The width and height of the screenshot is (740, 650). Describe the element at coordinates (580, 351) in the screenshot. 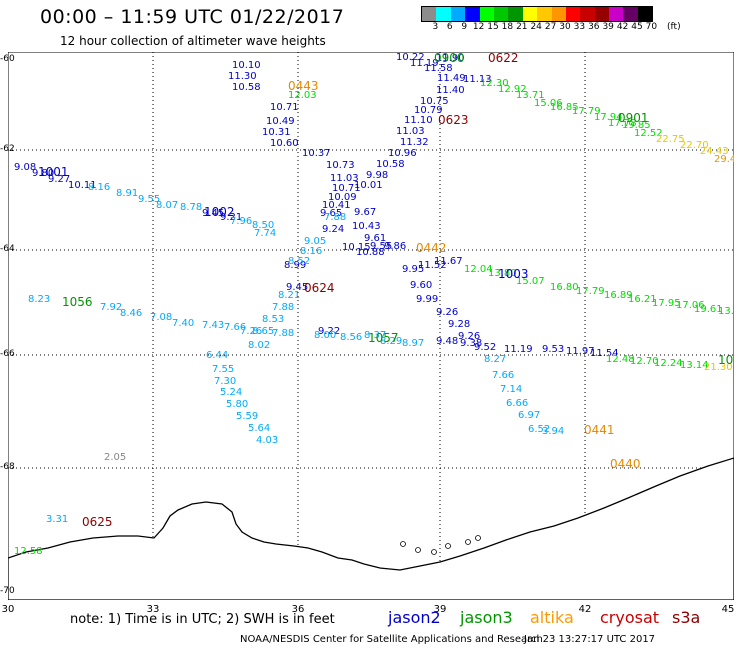

I see `wave-height-value: 11.97` at that location.